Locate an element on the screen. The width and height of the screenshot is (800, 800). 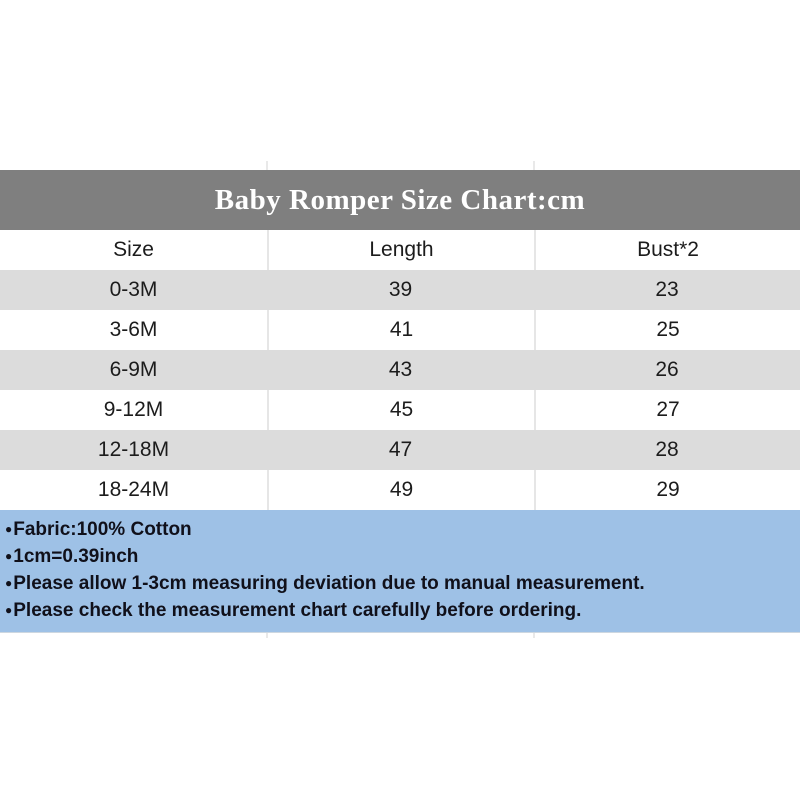
cell-length: 45 is located at coordinates (400, 410).